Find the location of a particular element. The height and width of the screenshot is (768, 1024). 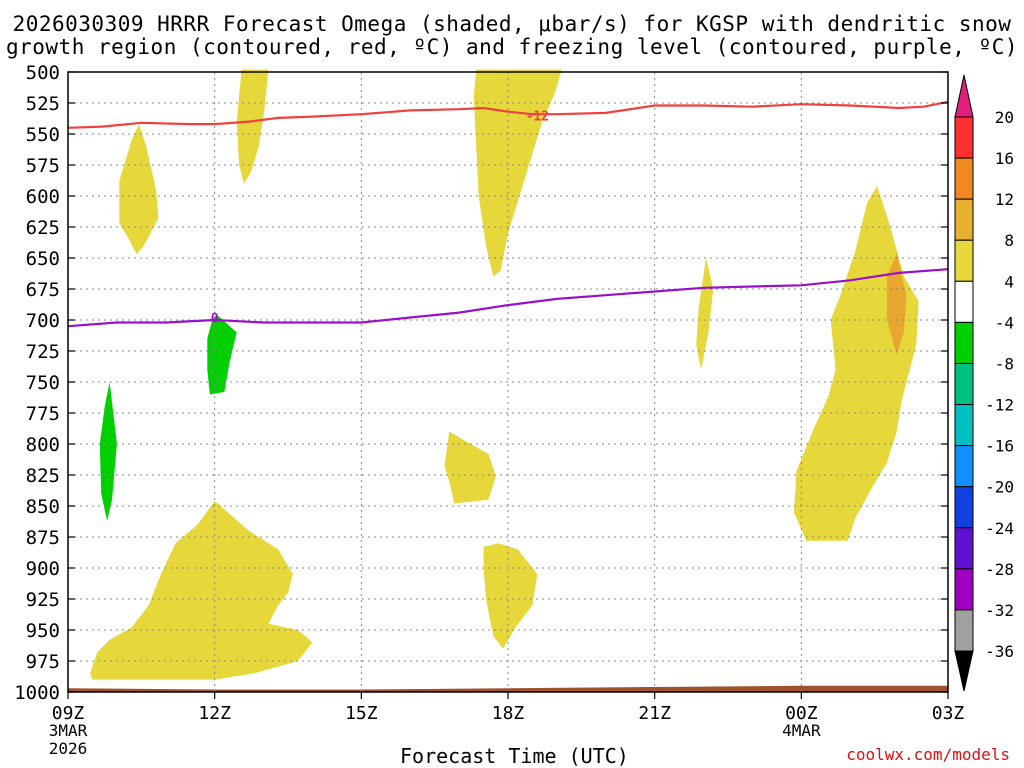

y-tick-label-975: 975 is located at coordinates (43, 662).